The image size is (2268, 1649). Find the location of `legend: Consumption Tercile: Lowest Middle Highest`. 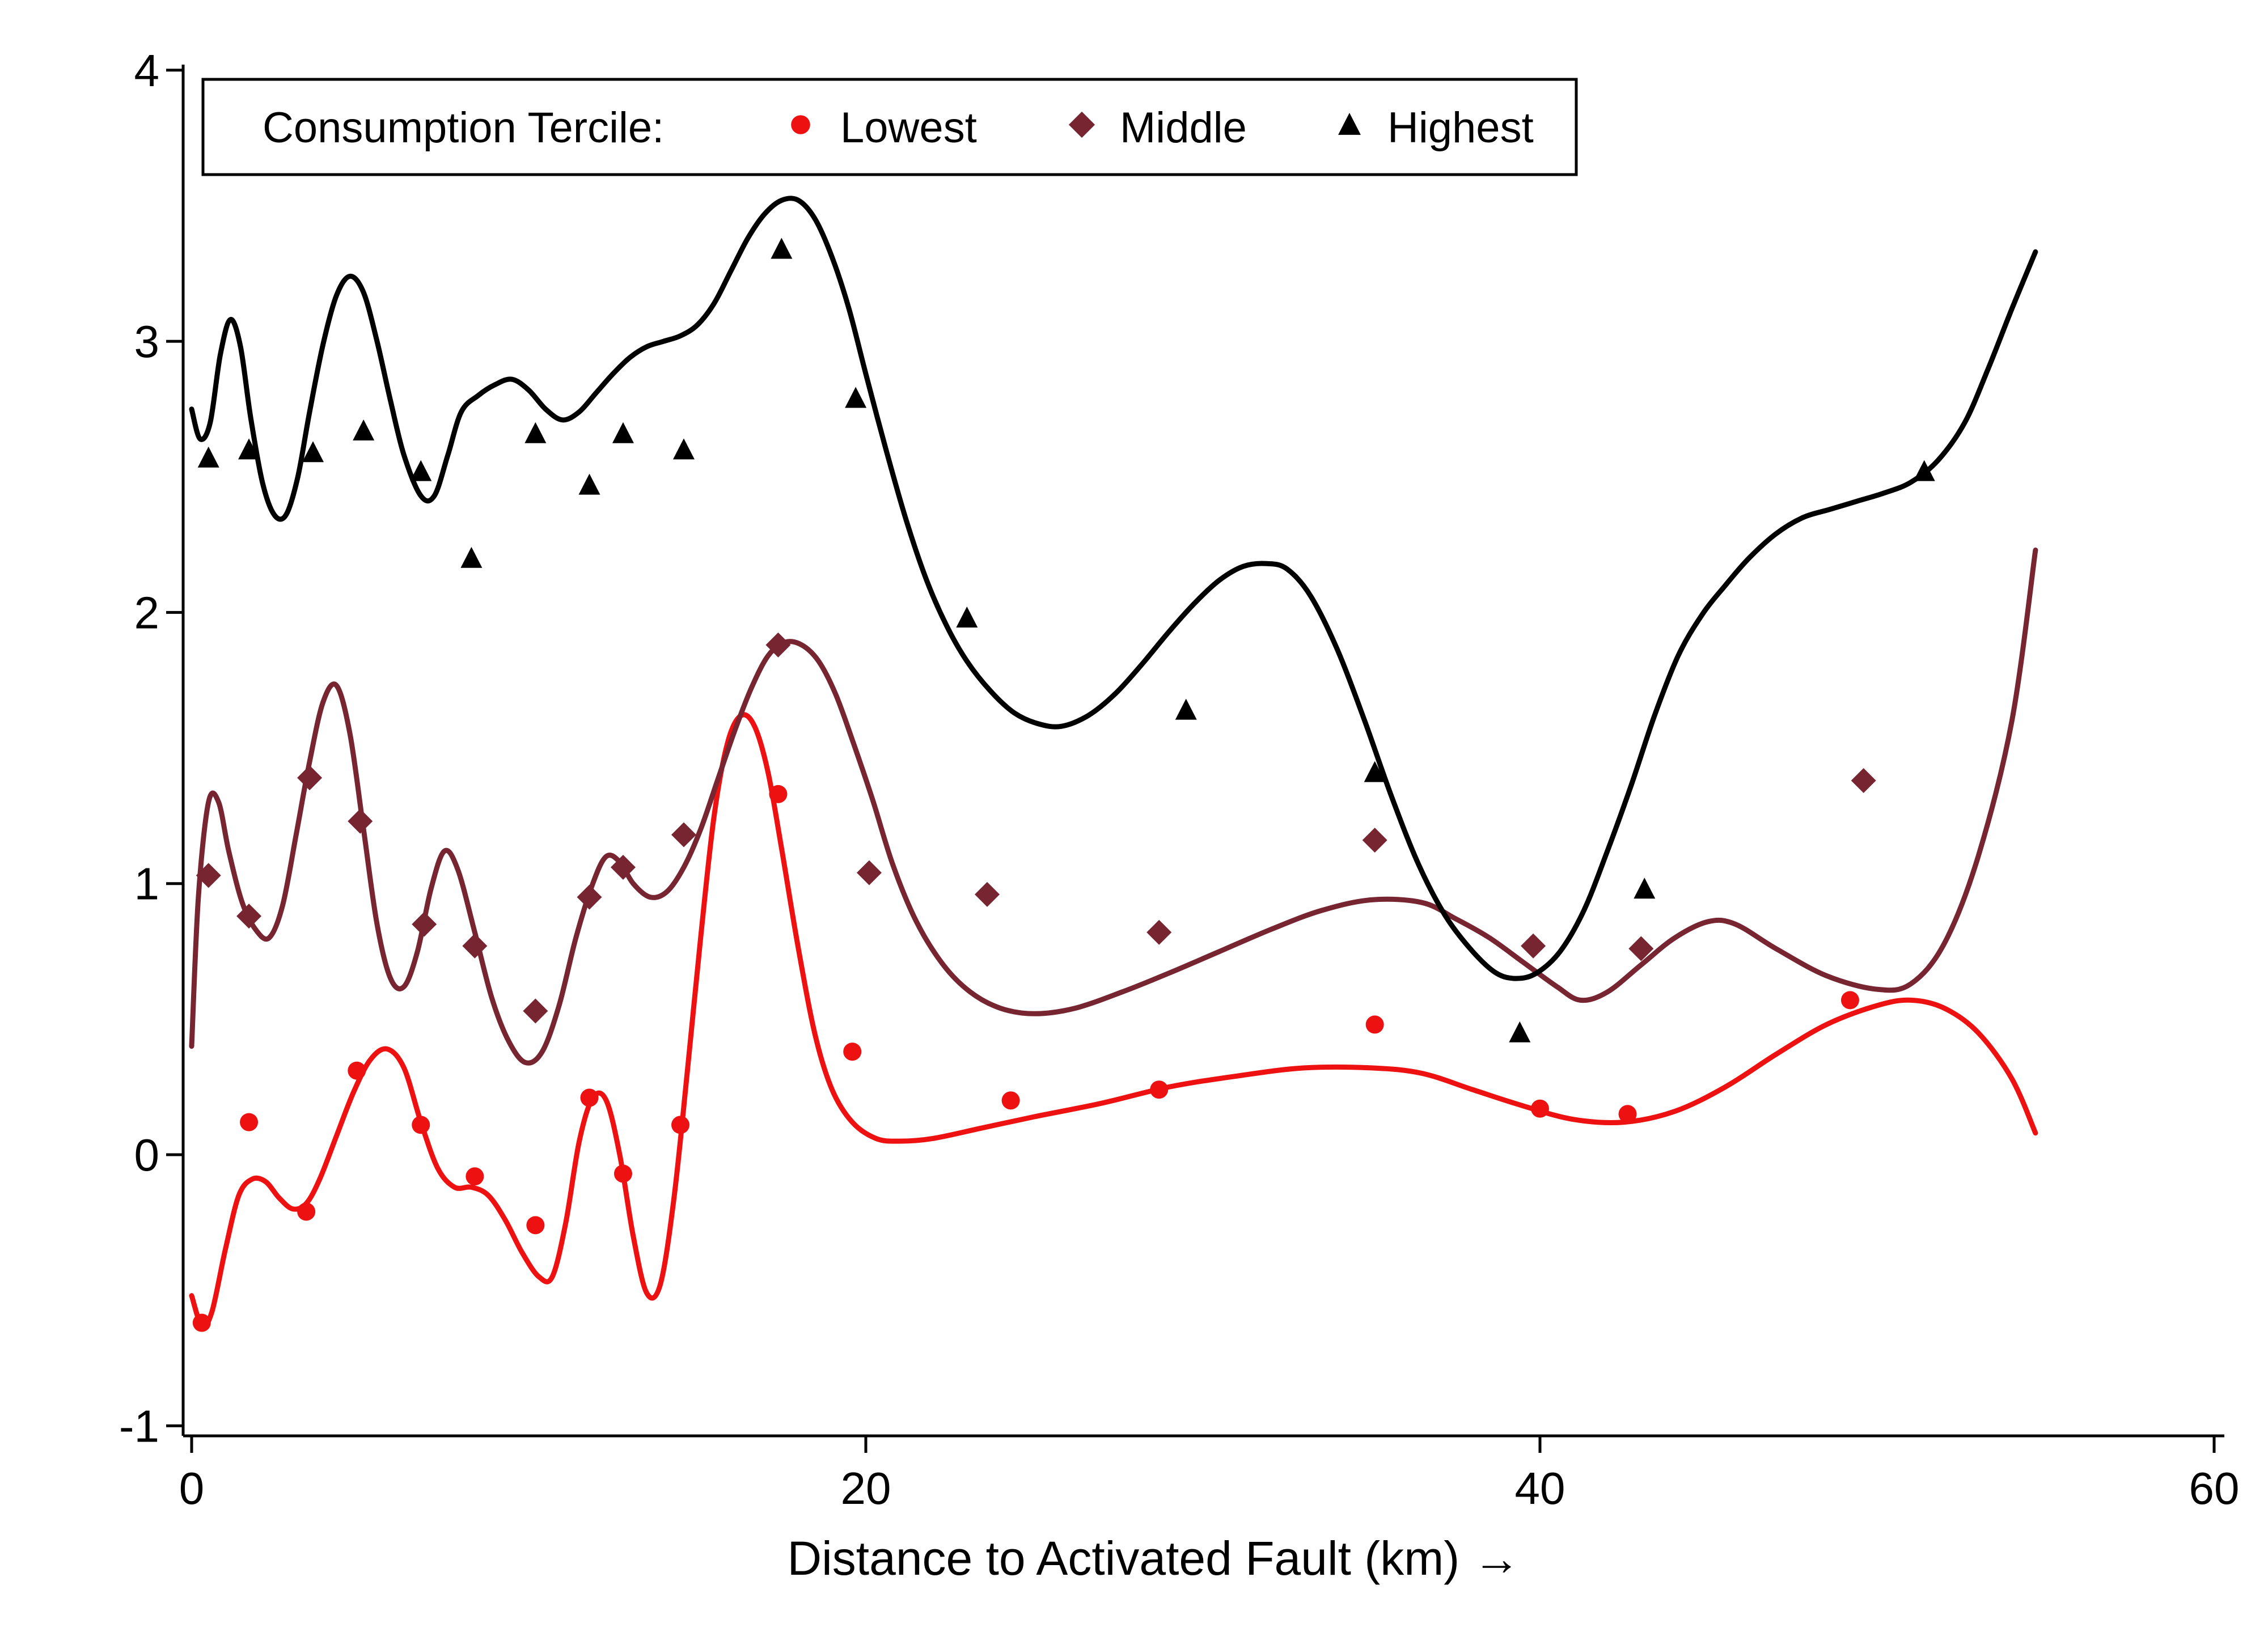

legend: Consumption Tercile: Lowest Middle Highest is located at coordinates (889, 127).